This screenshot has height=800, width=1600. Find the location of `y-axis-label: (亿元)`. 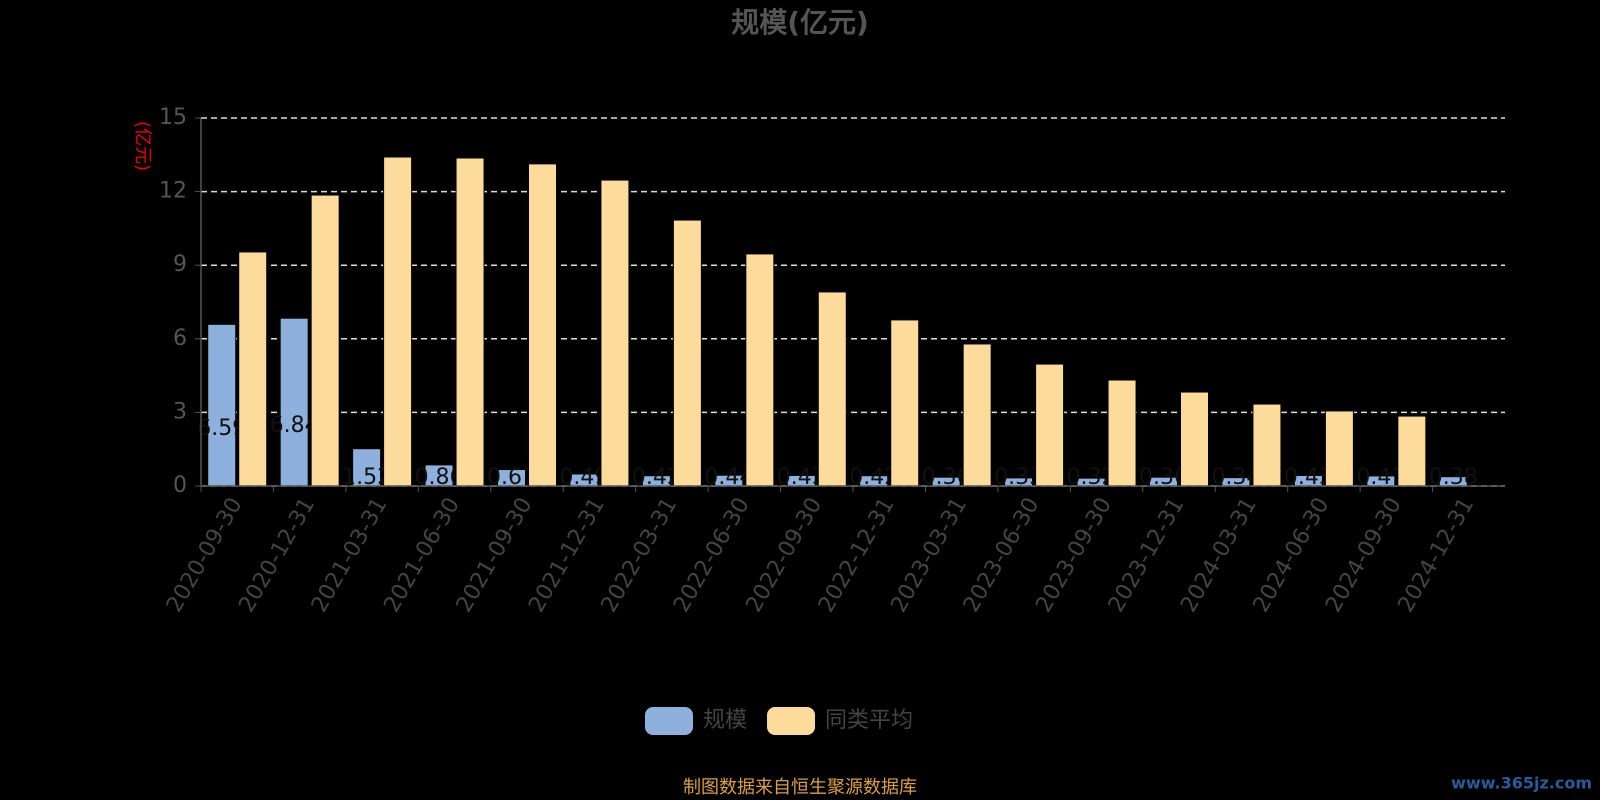

y-axis-label: (亿元) is located at coordinates (142, 146).